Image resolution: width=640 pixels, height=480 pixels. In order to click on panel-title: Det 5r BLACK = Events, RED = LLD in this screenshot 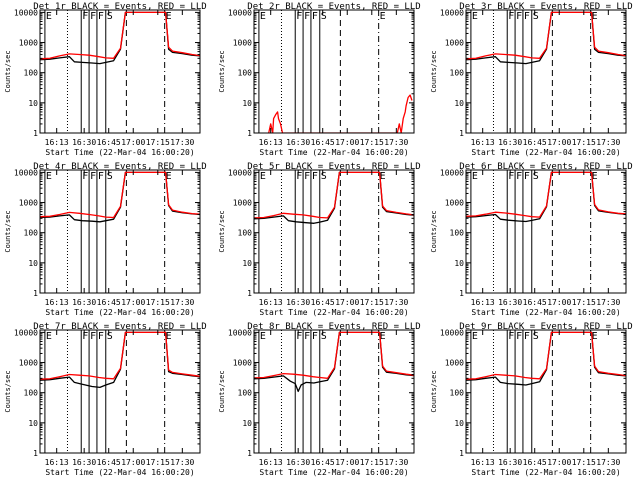, I will do `click(333, 167)`.